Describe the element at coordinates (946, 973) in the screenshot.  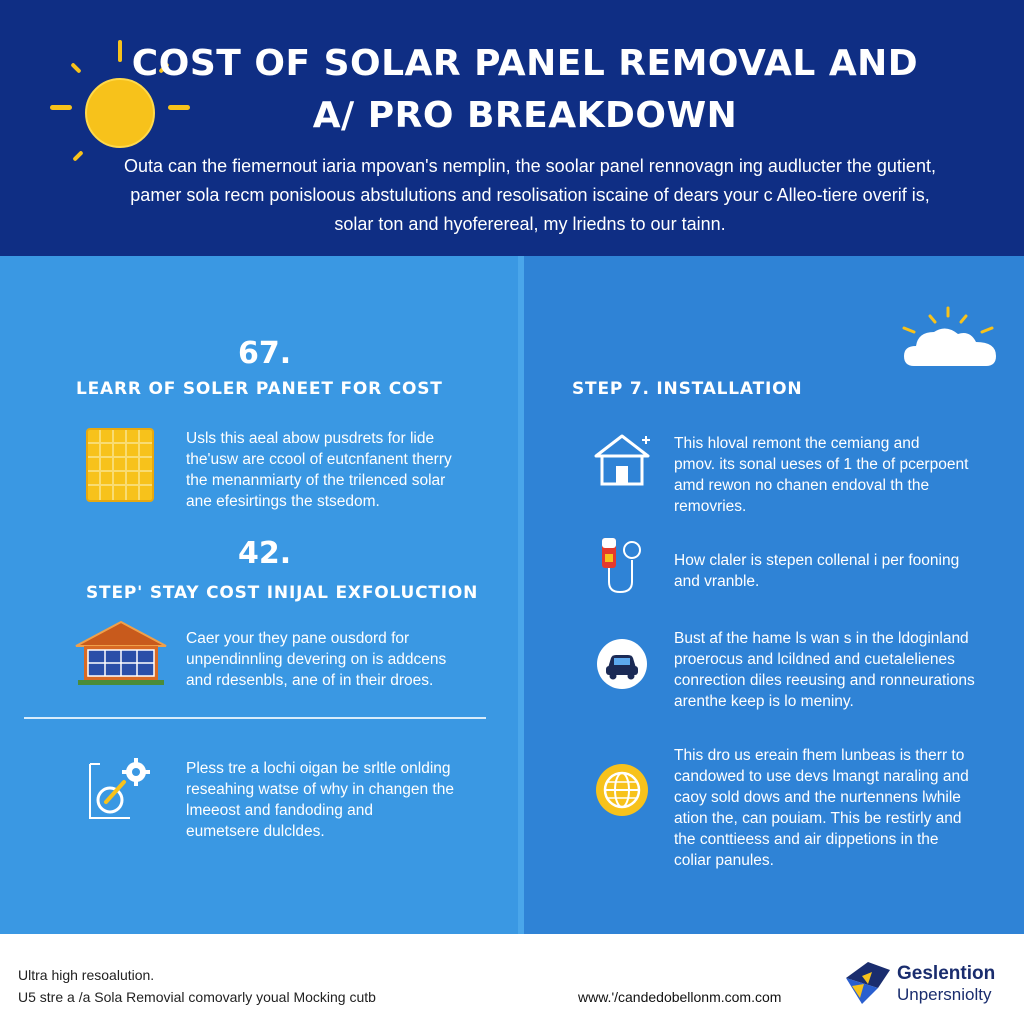
I see `brand-name: Geslention` at that location.